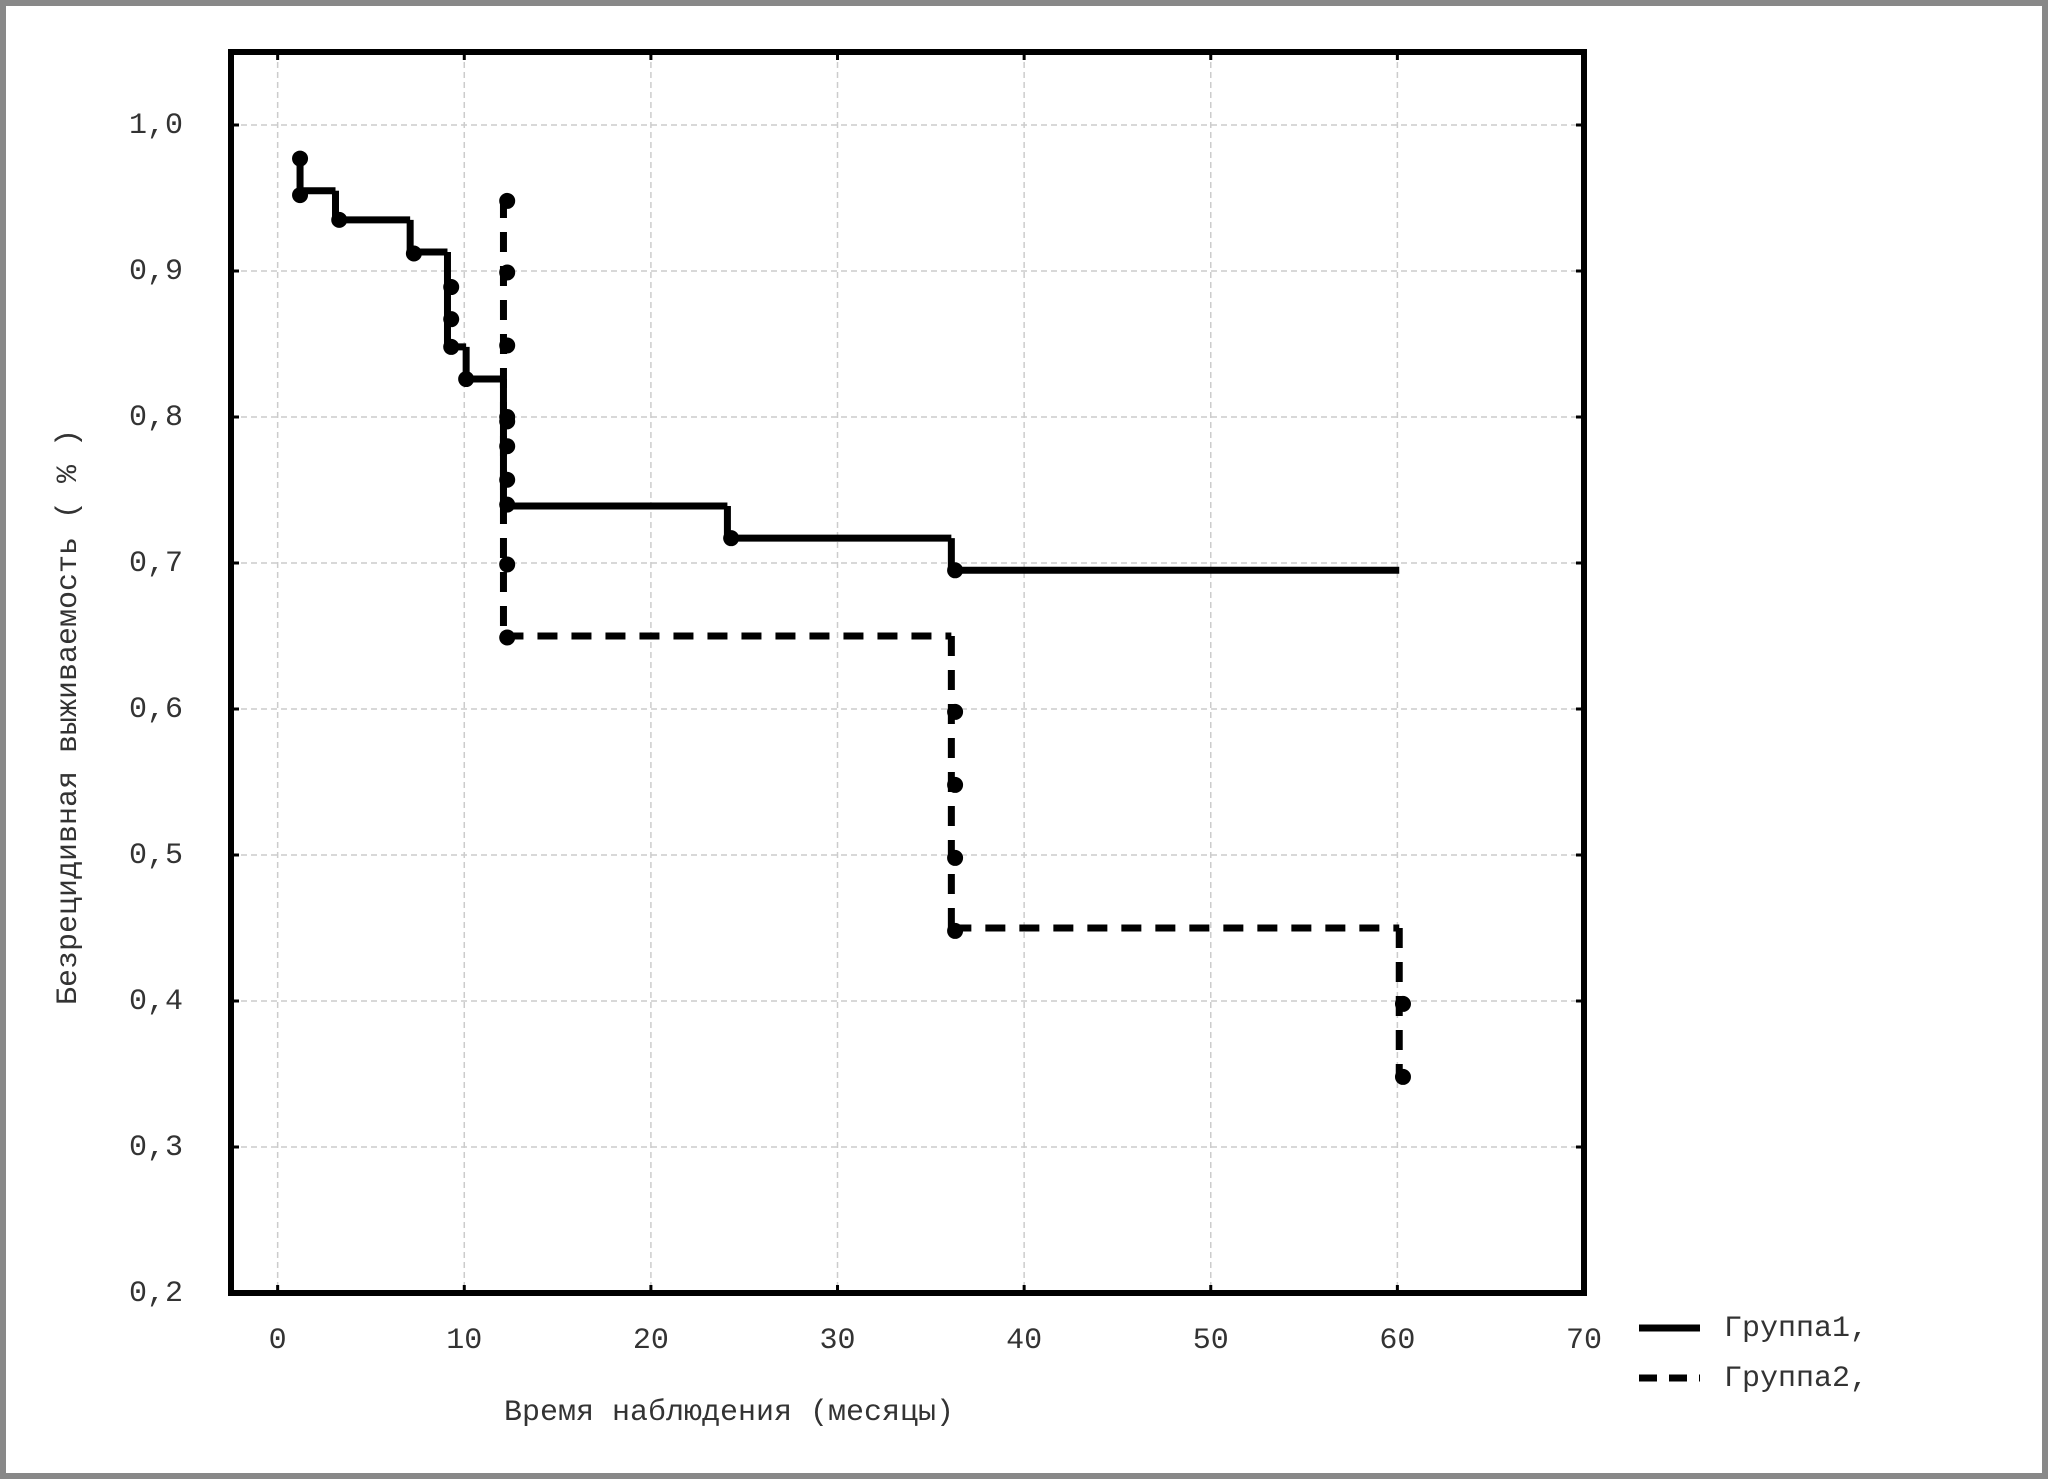 This screenshot has width=2048, height=1479. I want to click on x-tick-label: 0, so click(278, 1341).